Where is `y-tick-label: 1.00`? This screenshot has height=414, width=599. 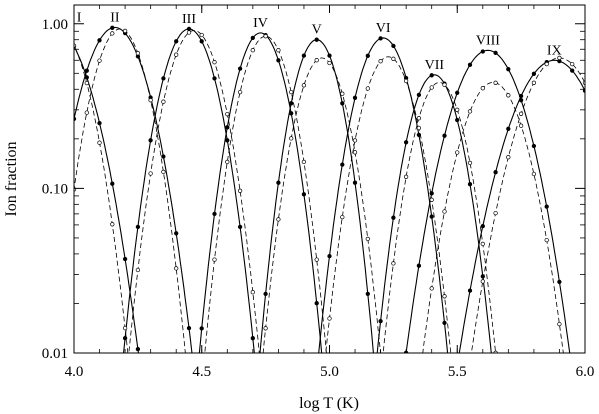
y-tick-label: 1.00 is located at coordinates (55, 25).